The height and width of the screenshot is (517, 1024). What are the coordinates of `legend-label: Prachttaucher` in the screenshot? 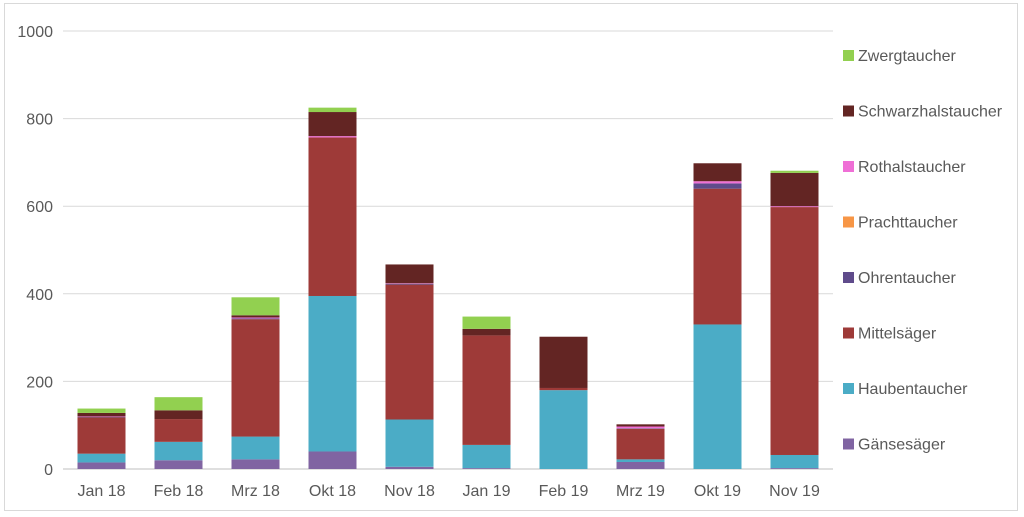 It's located at (908, 223).